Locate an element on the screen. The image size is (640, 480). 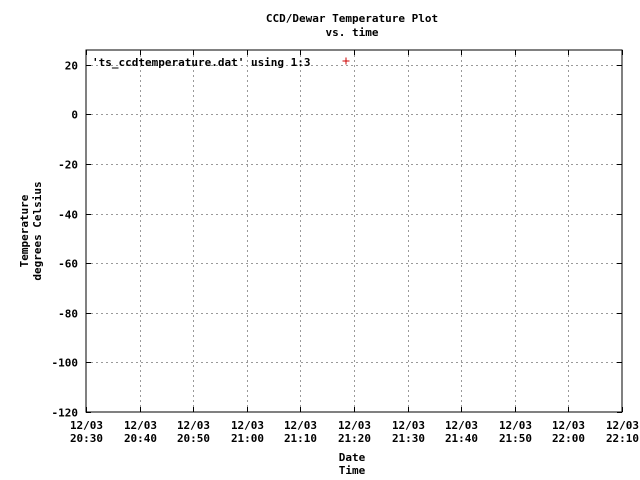
y-axis-label: Temperature degrees Celsius is located at coordinates (31, 230).